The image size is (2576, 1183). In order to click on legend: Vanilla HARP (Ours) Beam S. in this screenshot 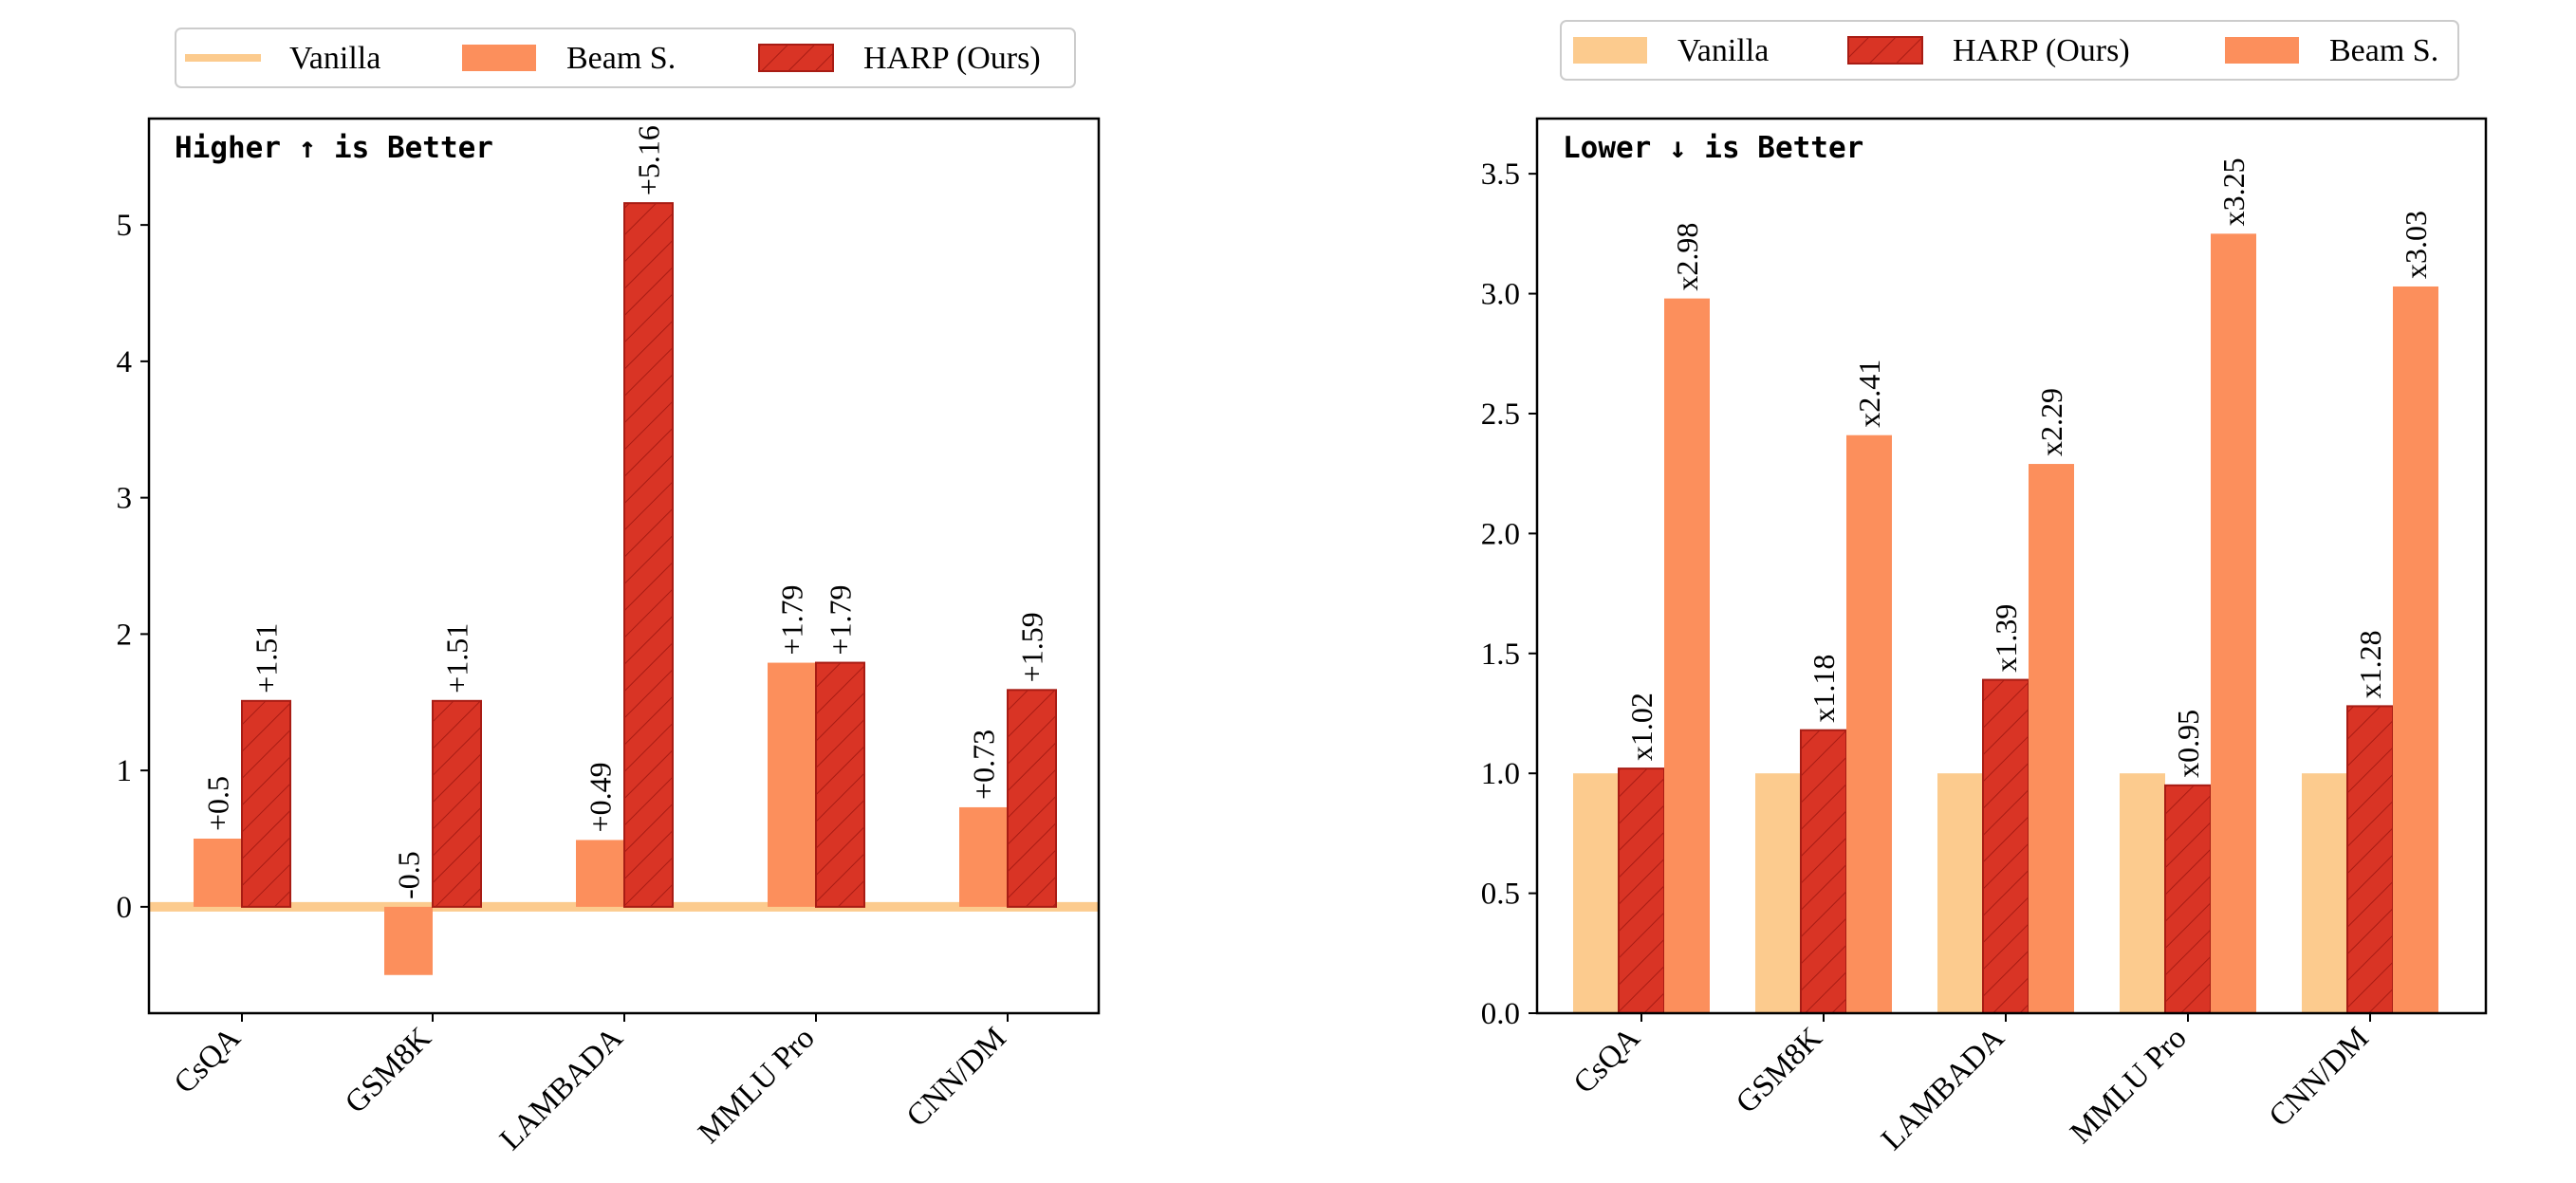, I will do `click(2009, 50)`.